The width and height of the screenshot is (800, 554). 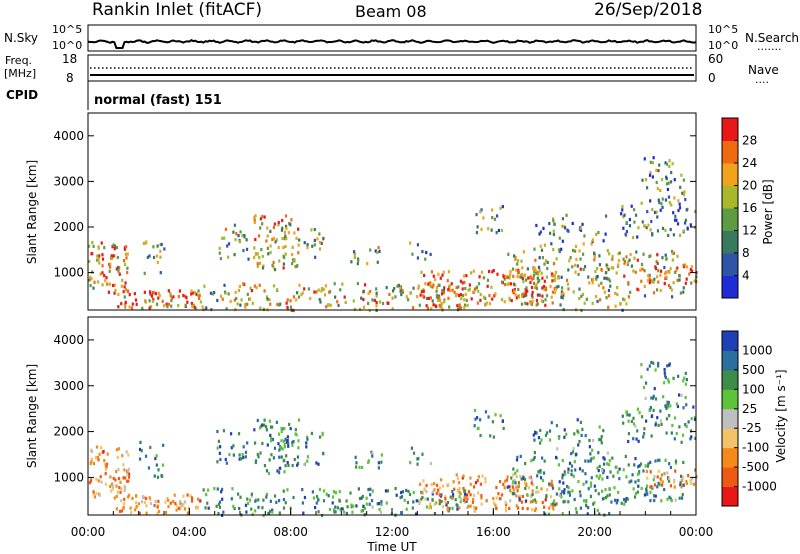 I want to click on colorbar-tick-label: 16, so click(x=749, y=208).